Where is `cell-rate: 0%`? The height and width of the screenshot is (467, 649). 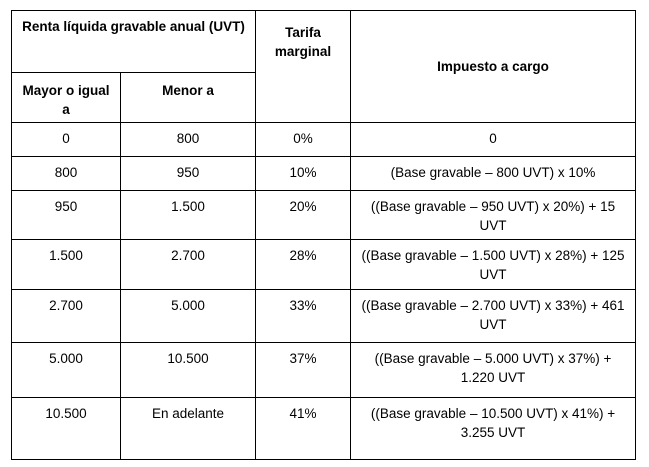
cell-rate: 0% is located at coordinates (303, 139).